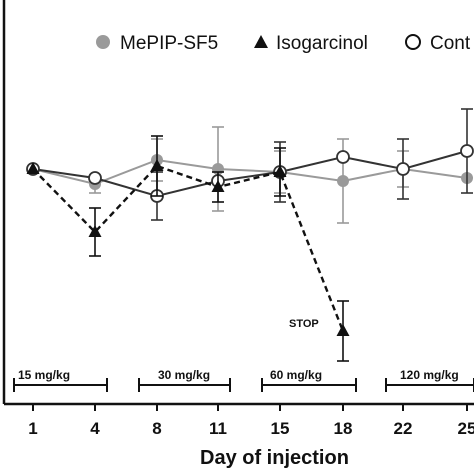 The image size is (474, 474). I want to click on dose-label: 30 mg/kg, so click(184, 375).